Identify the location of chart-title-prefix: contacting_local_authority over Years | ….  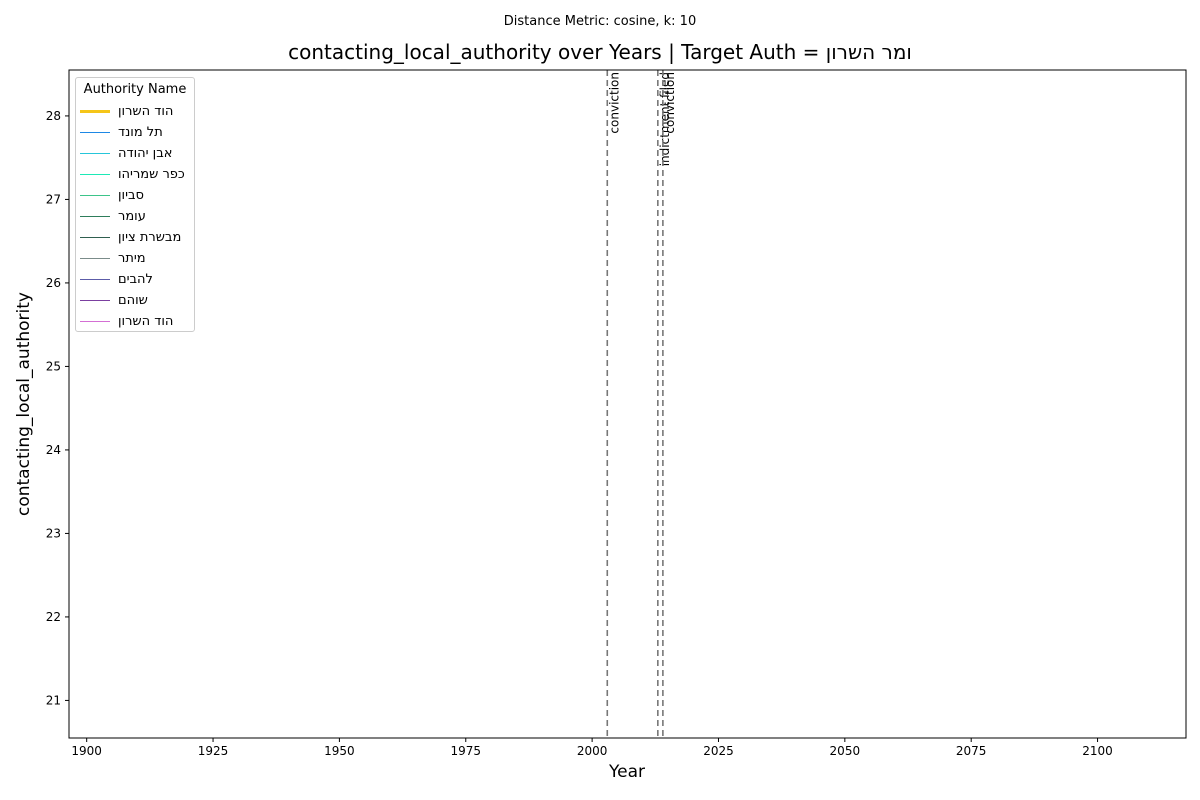
(557, 52).